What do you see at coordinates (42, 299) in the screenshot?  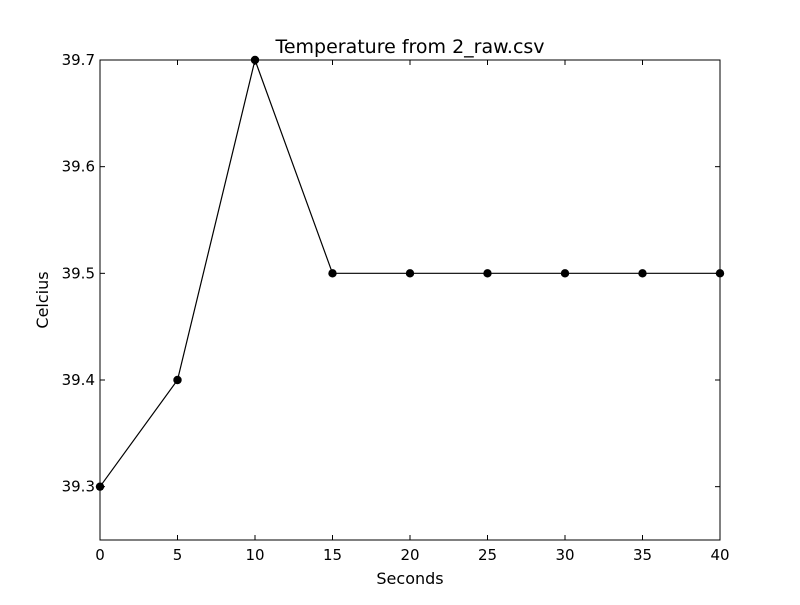 I see `y-axis-label: Celcius` at bounding box center [42, 299].